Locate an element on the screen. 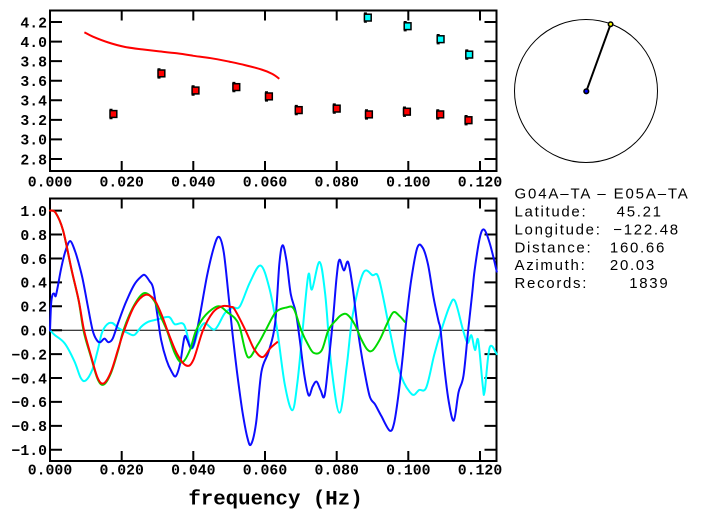  svg-text: Latitude: 45.21 is located at coordinates (589, 212).